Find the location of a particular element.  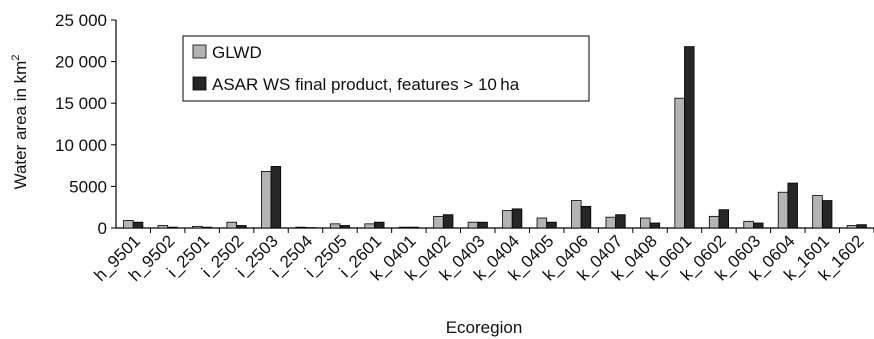

legend-box is located at coordinates (386, 68).